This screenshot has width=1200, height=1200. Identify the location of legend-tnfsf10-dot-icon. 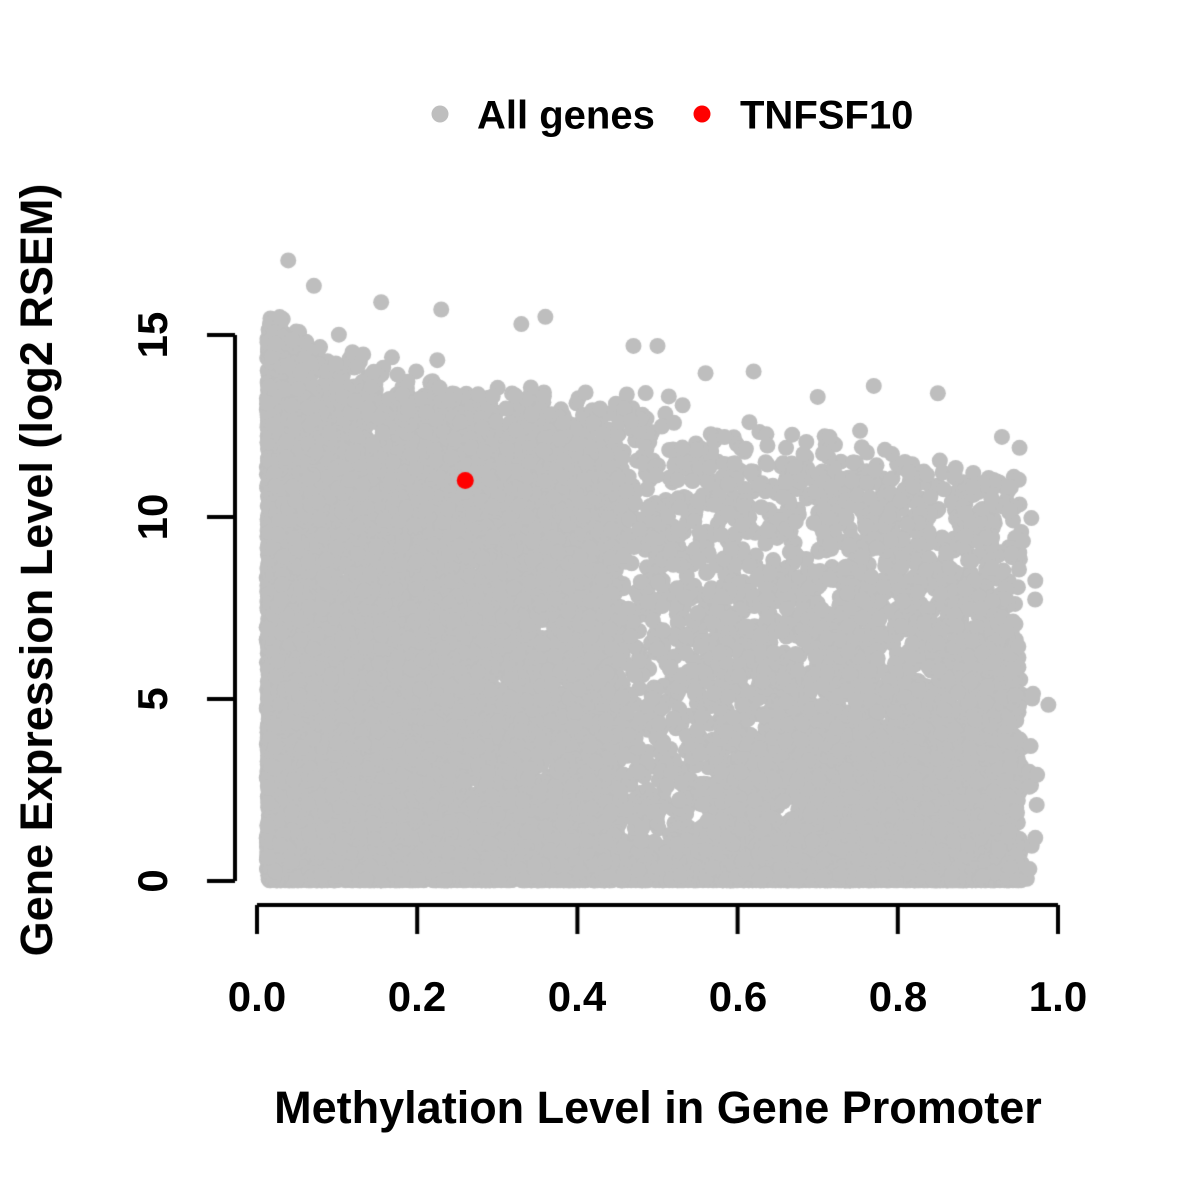
(702, 114).